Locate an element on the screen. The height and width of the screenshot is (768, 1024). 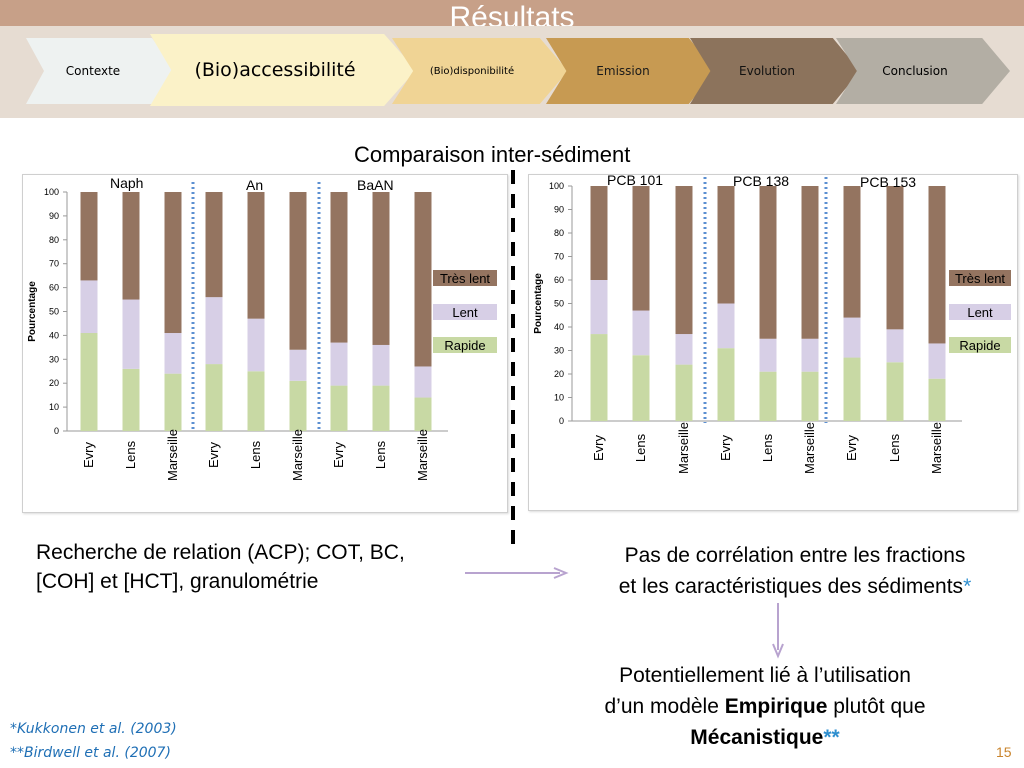
reference-birdwell: **Birdwell et al. (2007) is located at coordinates (90, 753).